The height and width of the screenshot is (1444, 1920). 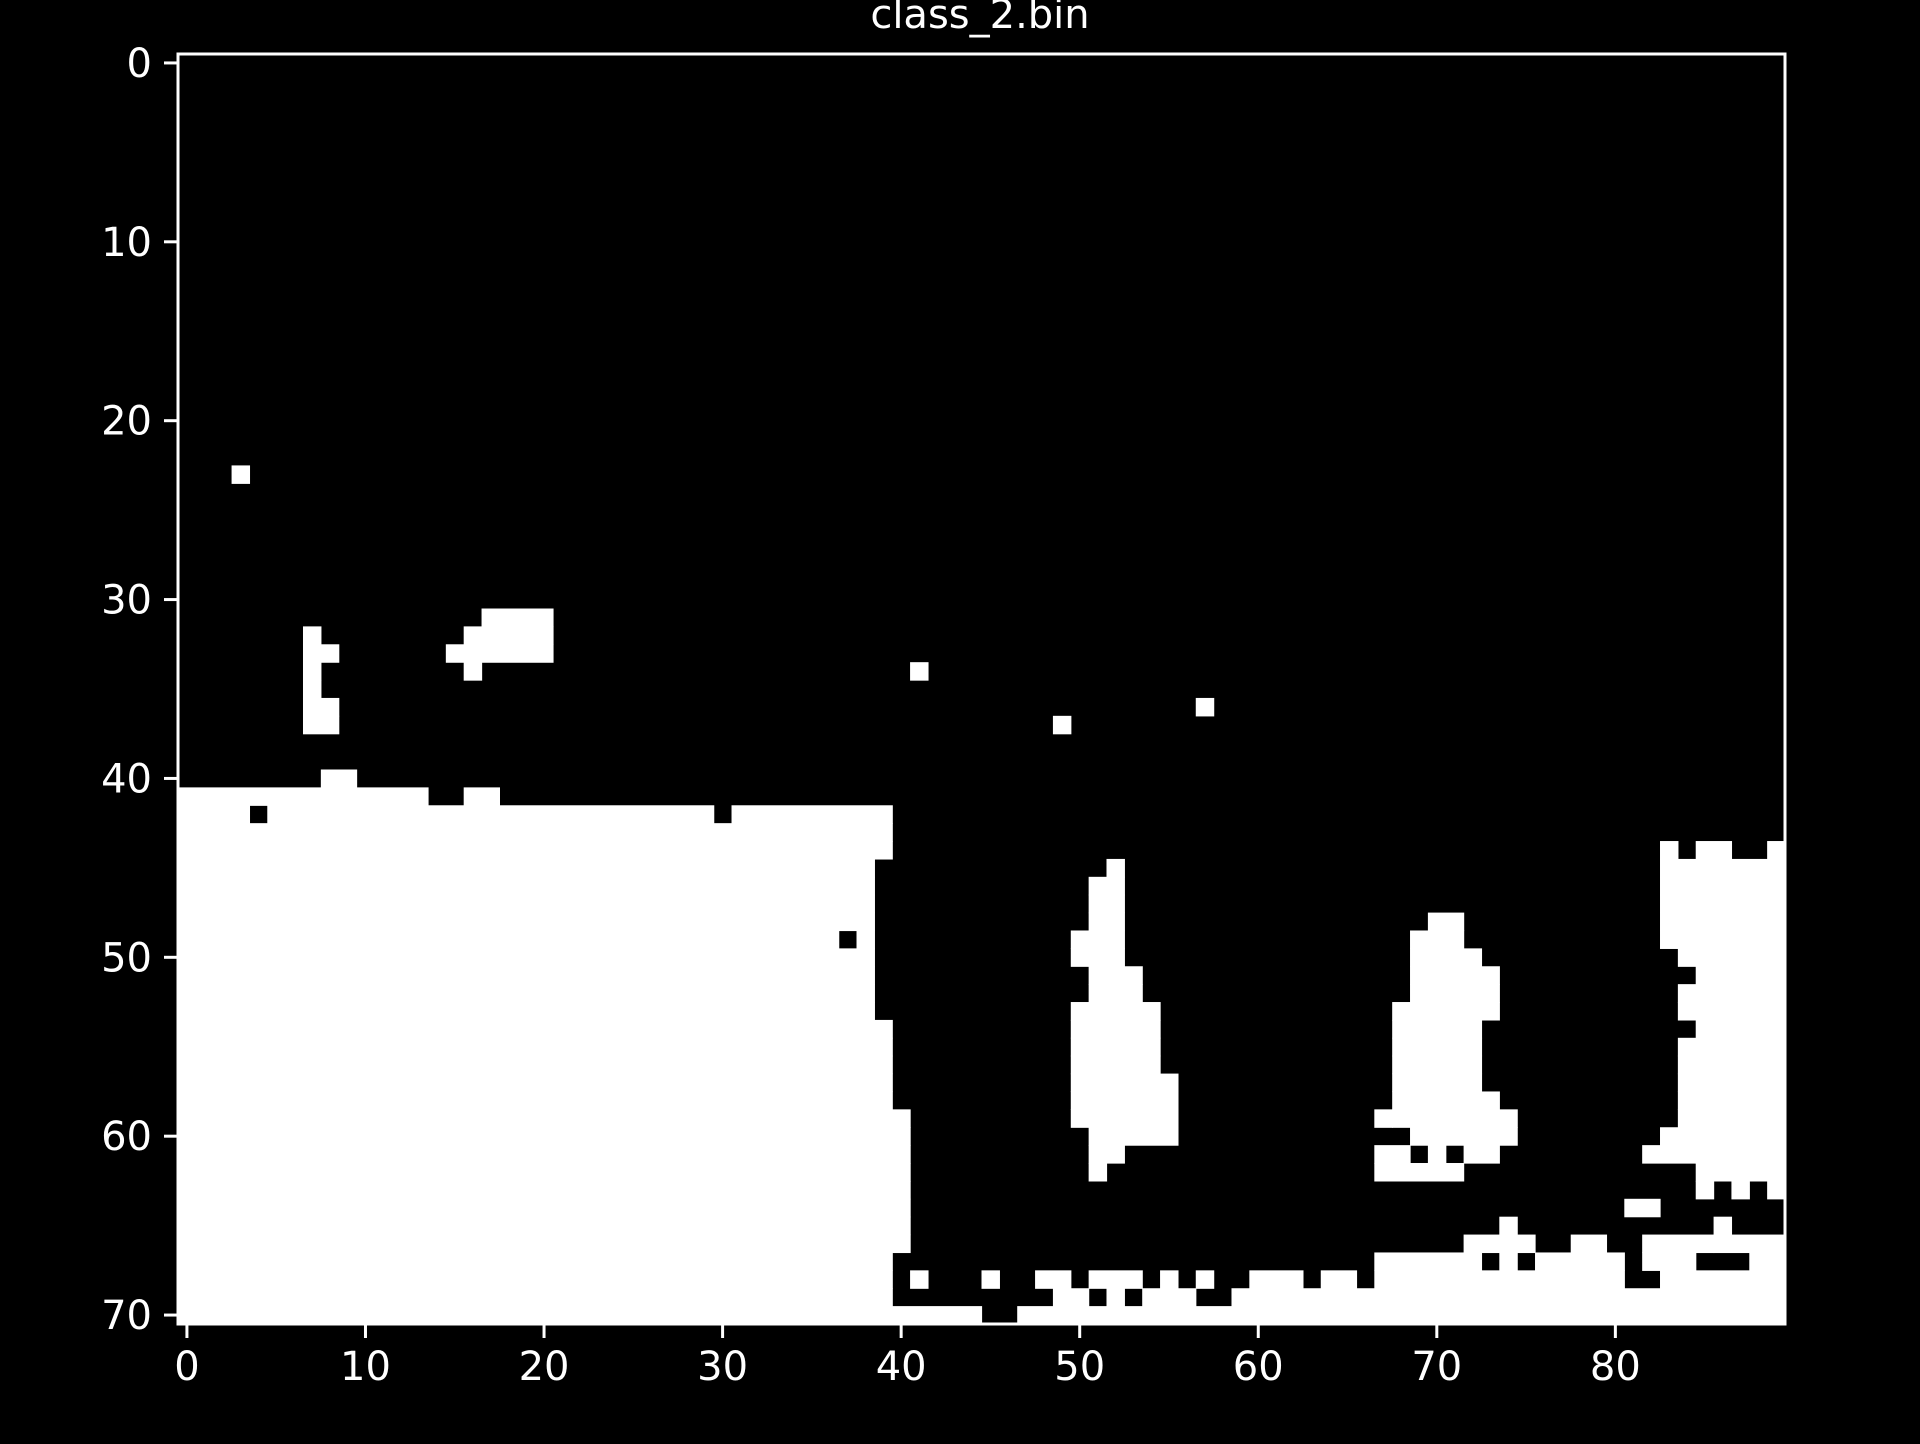 I want to click on chart-title: class_2.bin, so click(x=979, y=19).